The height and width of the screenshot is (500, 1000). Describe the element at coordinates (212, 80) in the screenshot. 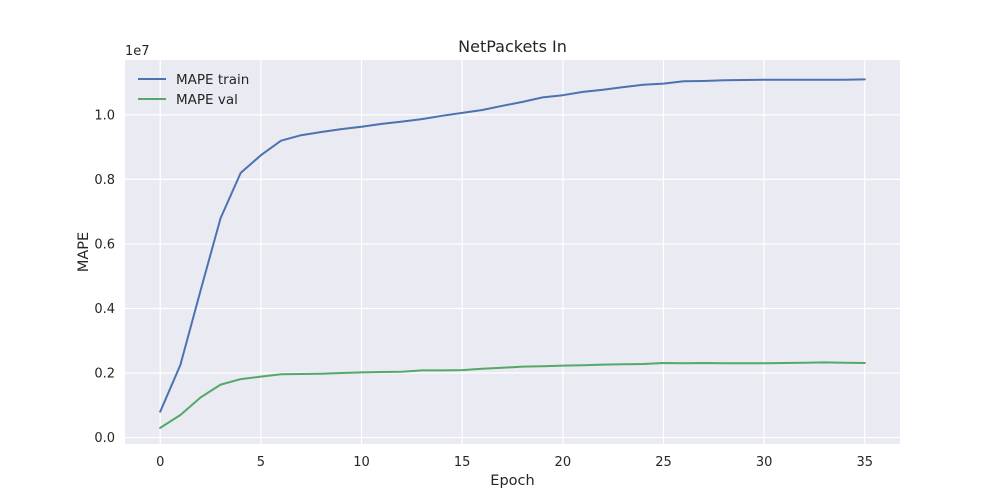

I see `legend-label: MAPE train` at that location.